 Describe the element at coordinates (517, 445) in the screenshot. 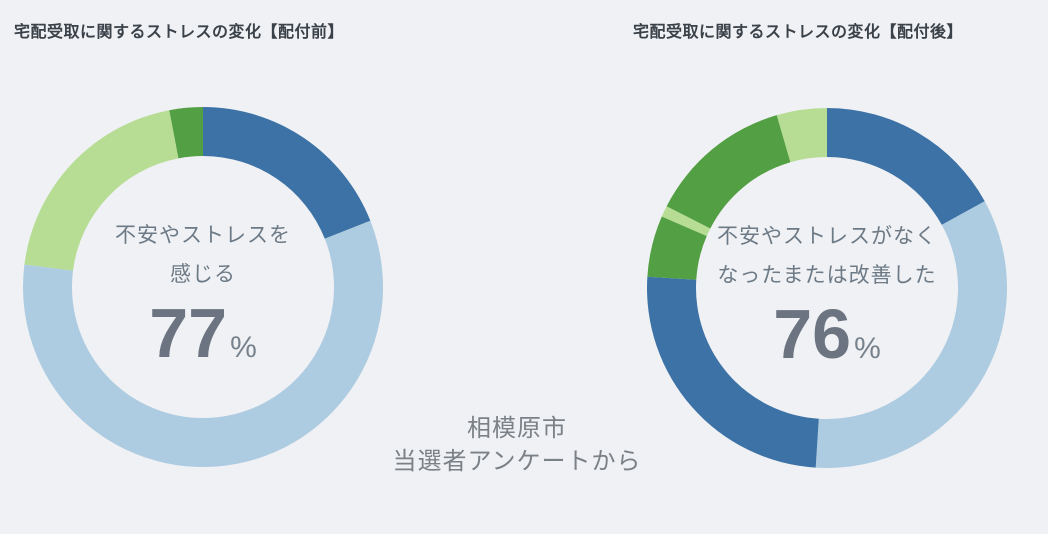

I see `source-note: 相模原市 当選者アンケートから` at that location.